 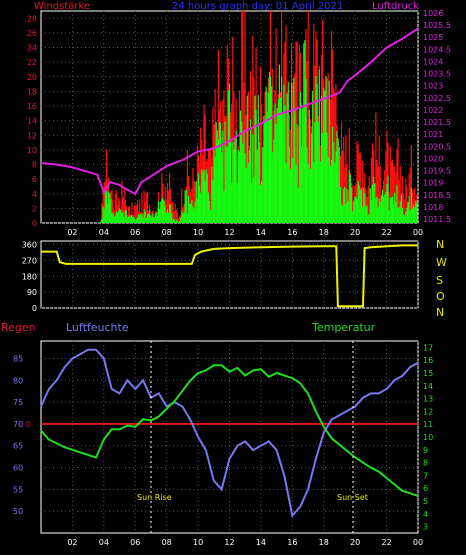 What do you see at coordinates (418, 542) in the screenshot?
I see `bottom-x-tick: 00` at bounding box center [418, 542].